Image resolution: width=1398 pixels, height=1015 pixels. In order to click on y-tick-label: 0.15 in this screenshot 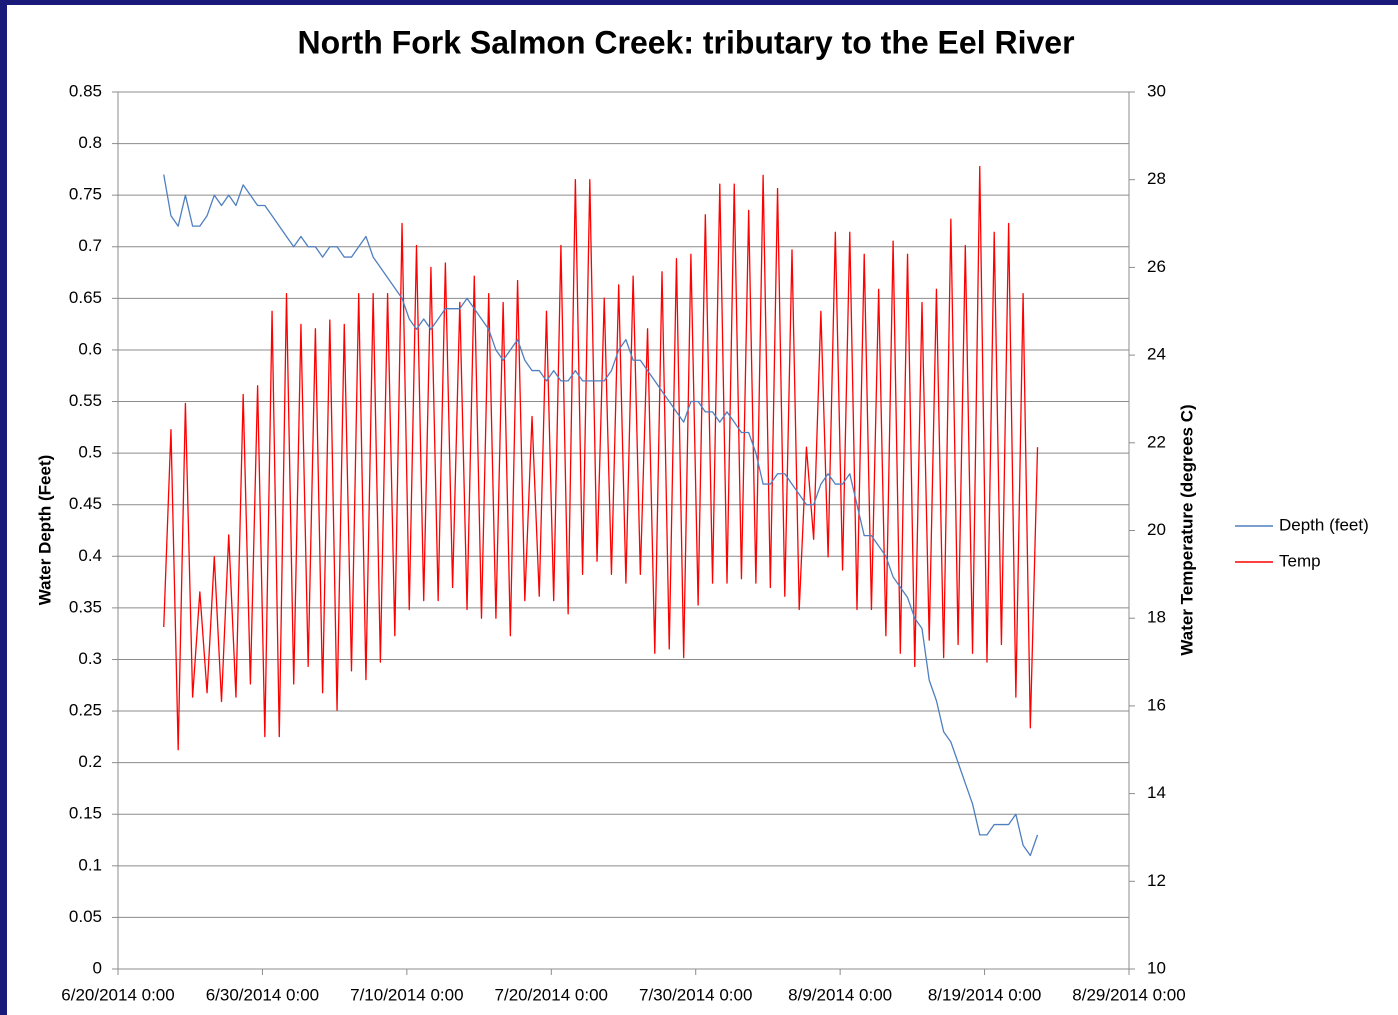, I will do `click(85, 813)`.